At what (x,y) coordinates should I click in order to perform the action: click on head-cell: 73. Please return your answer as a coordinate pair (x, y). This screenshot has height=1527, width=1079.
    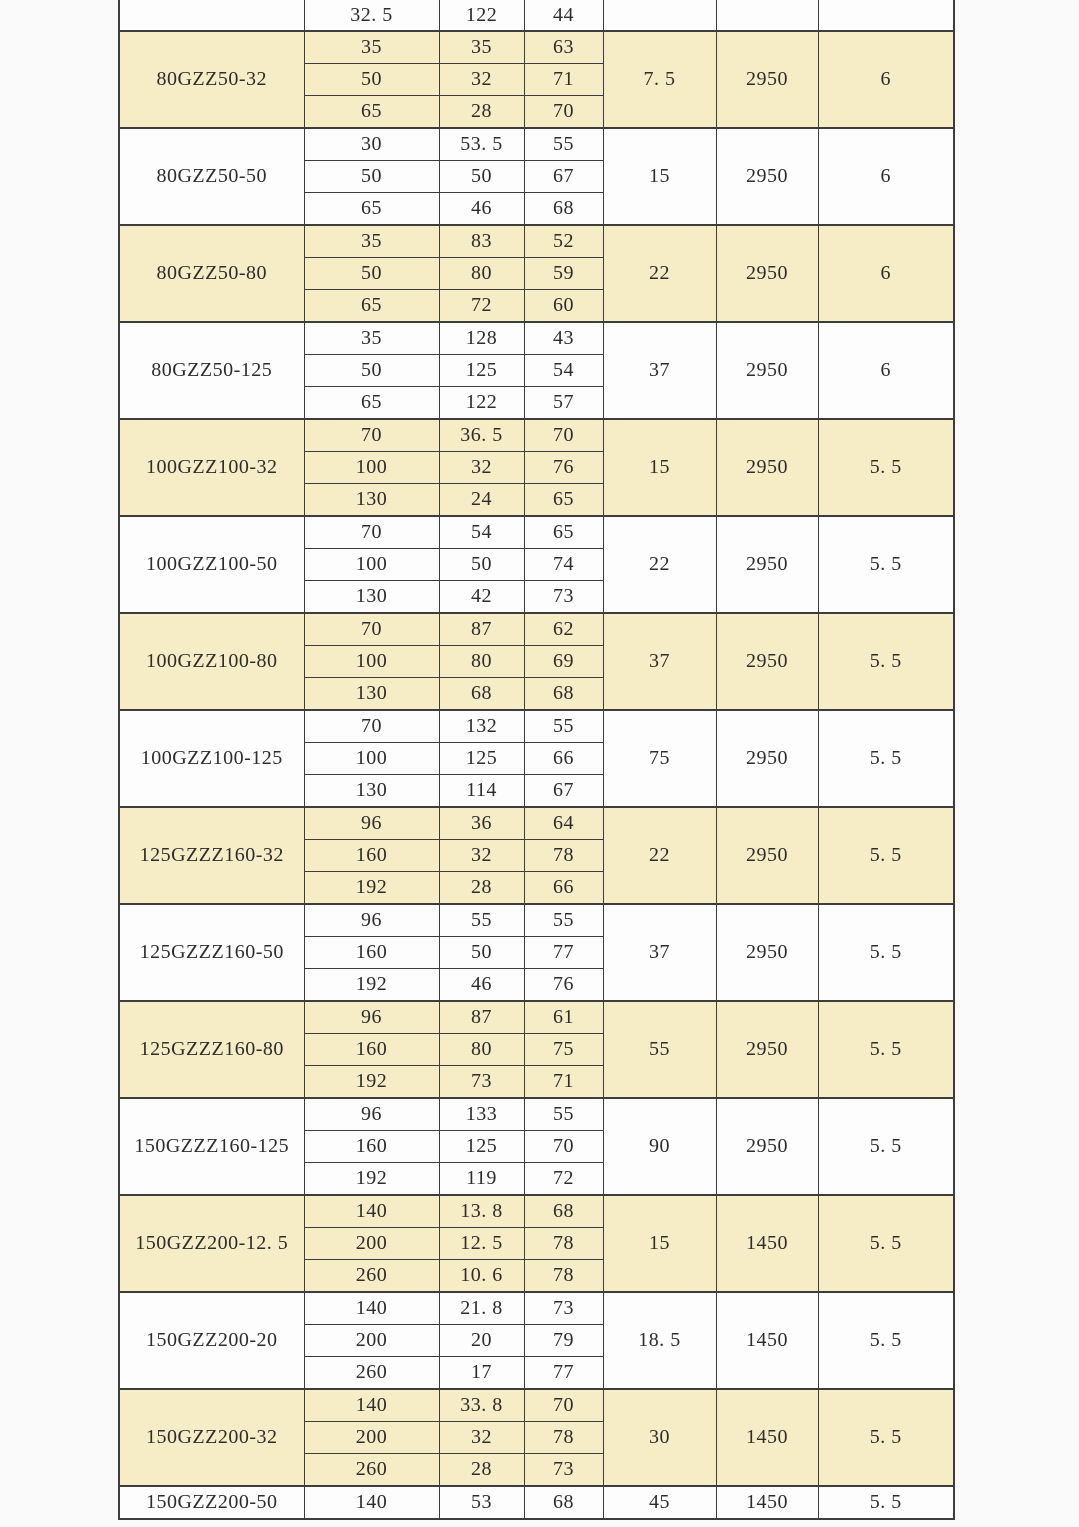
    Looking at the image, I should click on (481, 1082).